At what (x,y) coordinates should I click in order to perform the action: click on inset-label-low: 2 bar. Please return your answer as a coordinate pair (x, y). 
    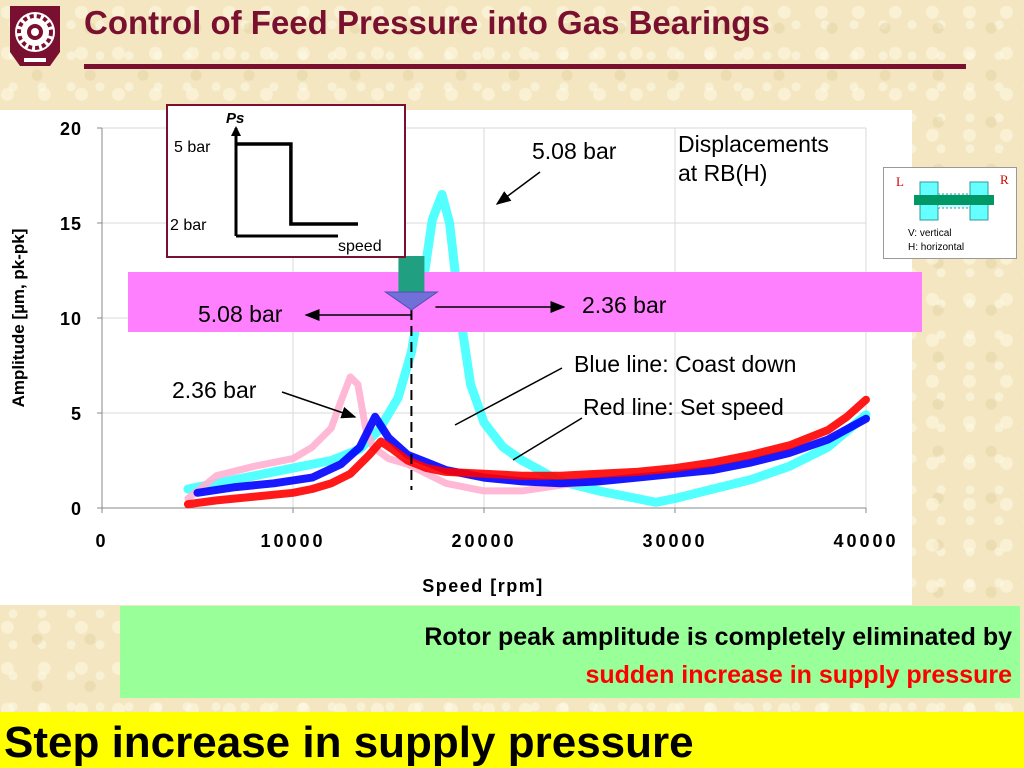
    Looking at the image, I should click on (188, 225).